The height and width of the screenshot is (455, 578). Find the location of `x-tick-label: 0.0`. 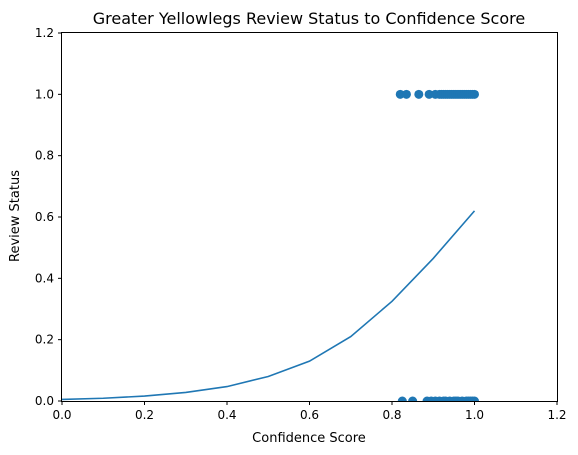

x-tick-label: 0.0 is located at coordinates (61, 415).